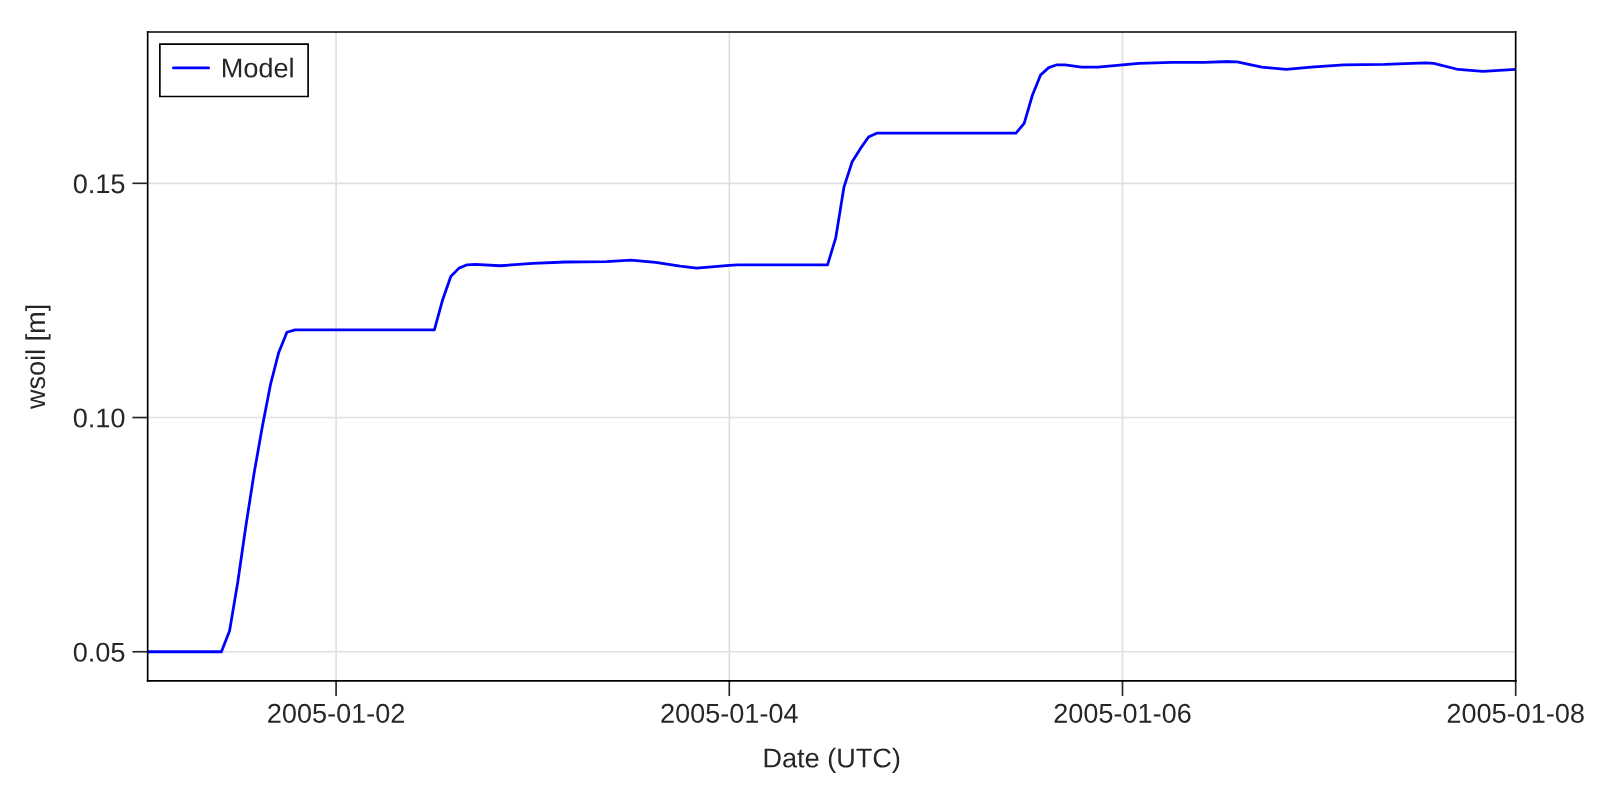  Describe the element at coordinates (99, 418) in the screenshot. I see `y-tick-label: 0.10` at that location.